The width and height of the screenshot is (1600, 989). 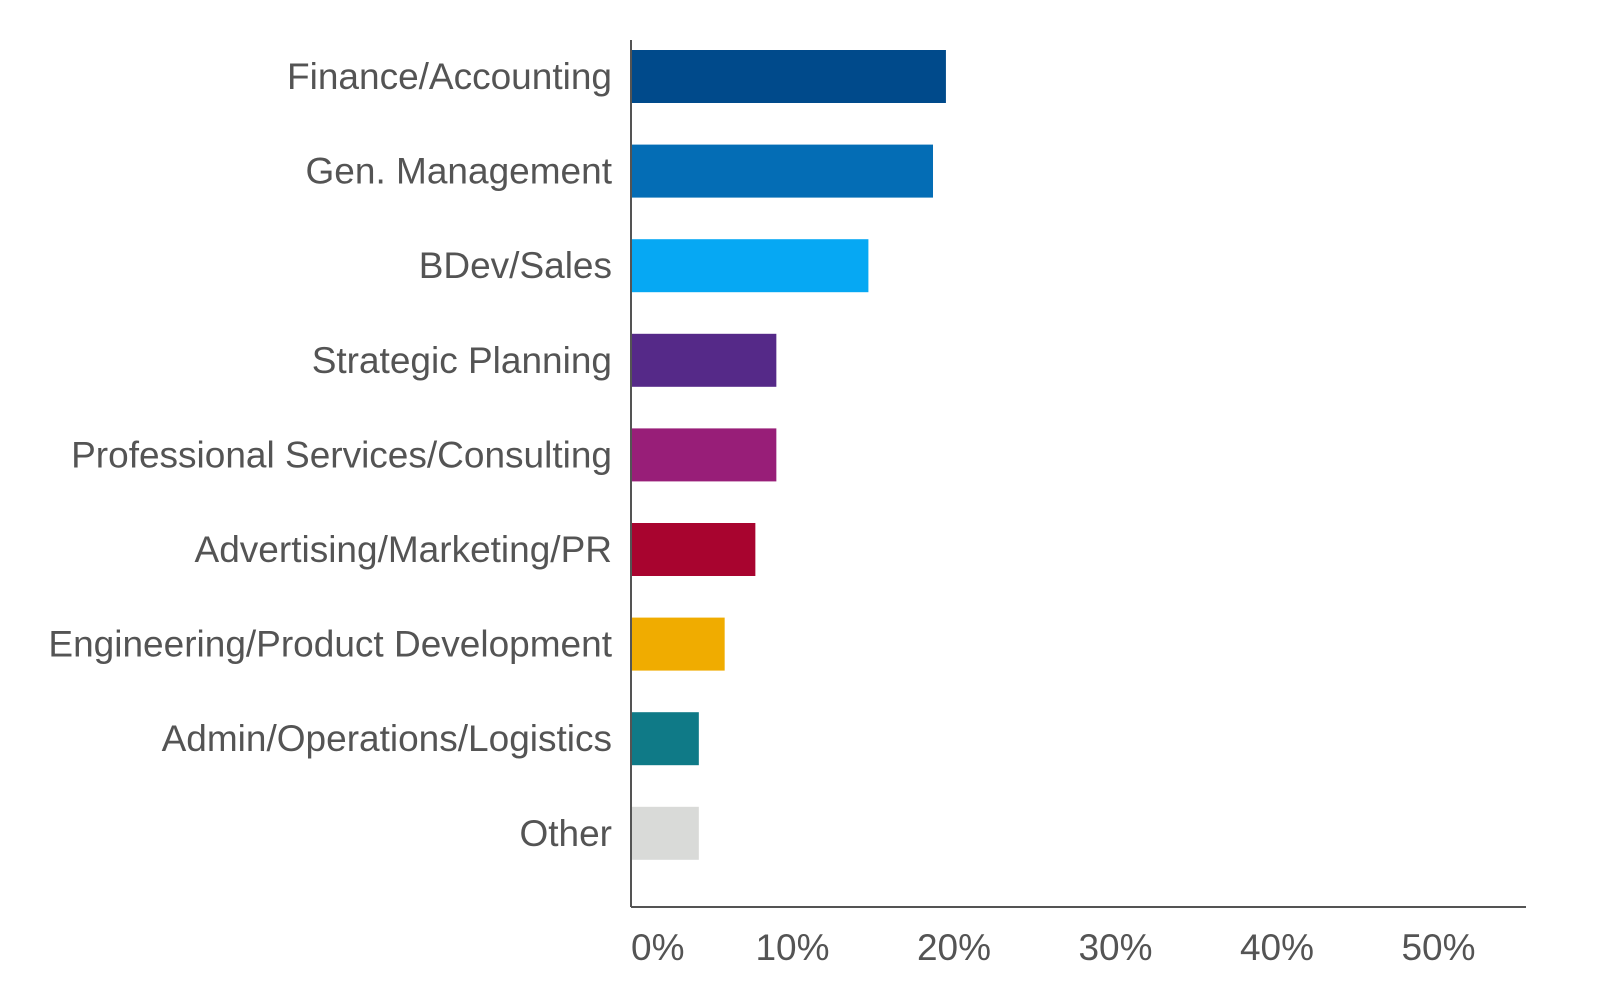 I want to click on bar-gen-management, so click(x=782, y=171).